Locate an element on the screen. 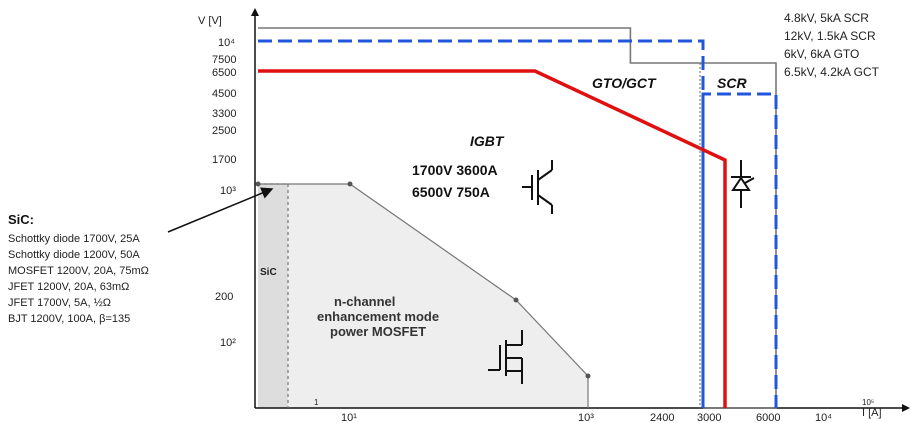  device-rating: 4.8kV, 5kA SCR is located at coordinates (826, 18).